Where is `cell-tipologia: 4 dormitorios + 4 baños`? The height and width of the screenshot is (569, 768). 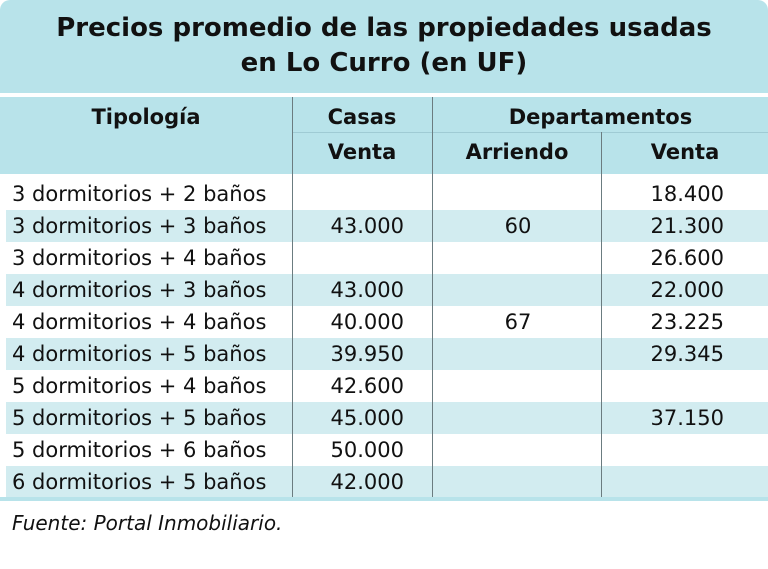 cell-tipologia: 4 dormitorios + 4 baños is located at coordinates (139, 322).